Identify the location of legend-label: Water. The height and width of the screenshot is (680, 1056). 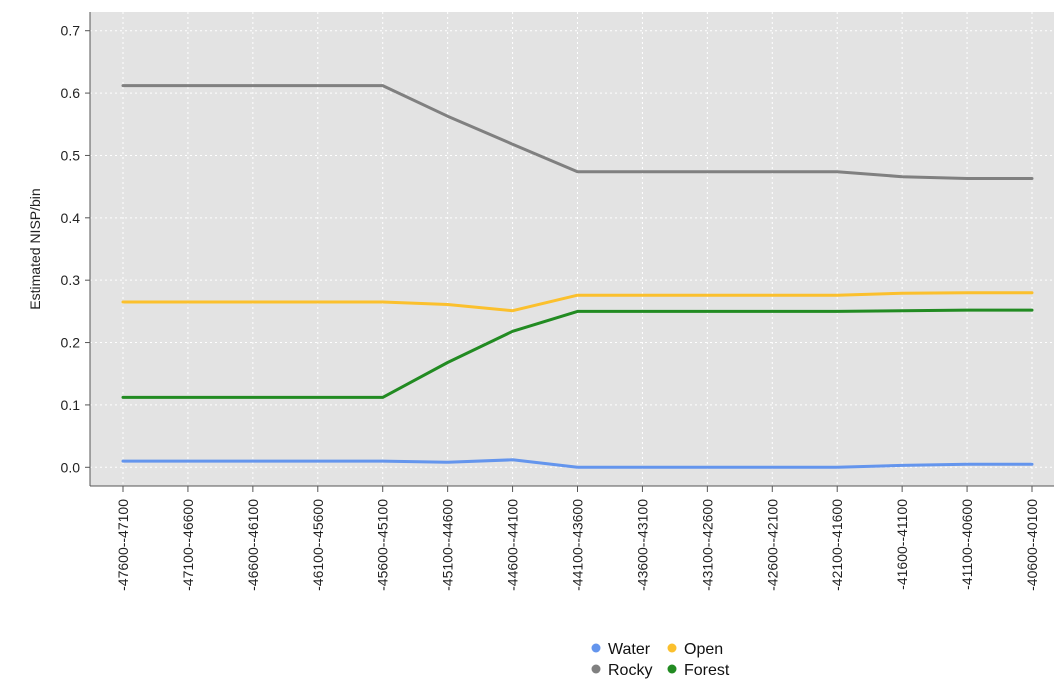
(629, 649).